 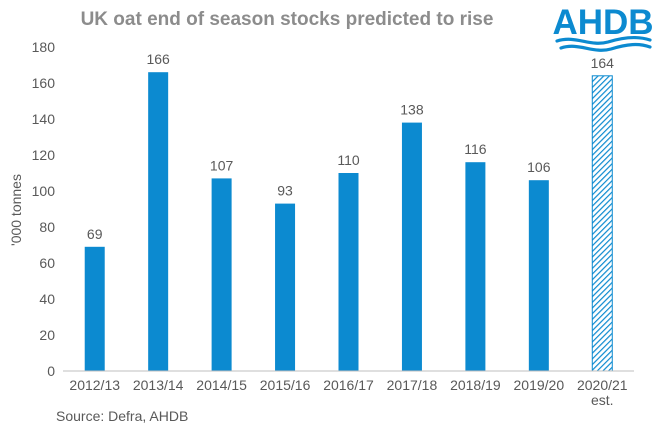 I want to click on y-tick-label: 100, so click(x=44, y=191).